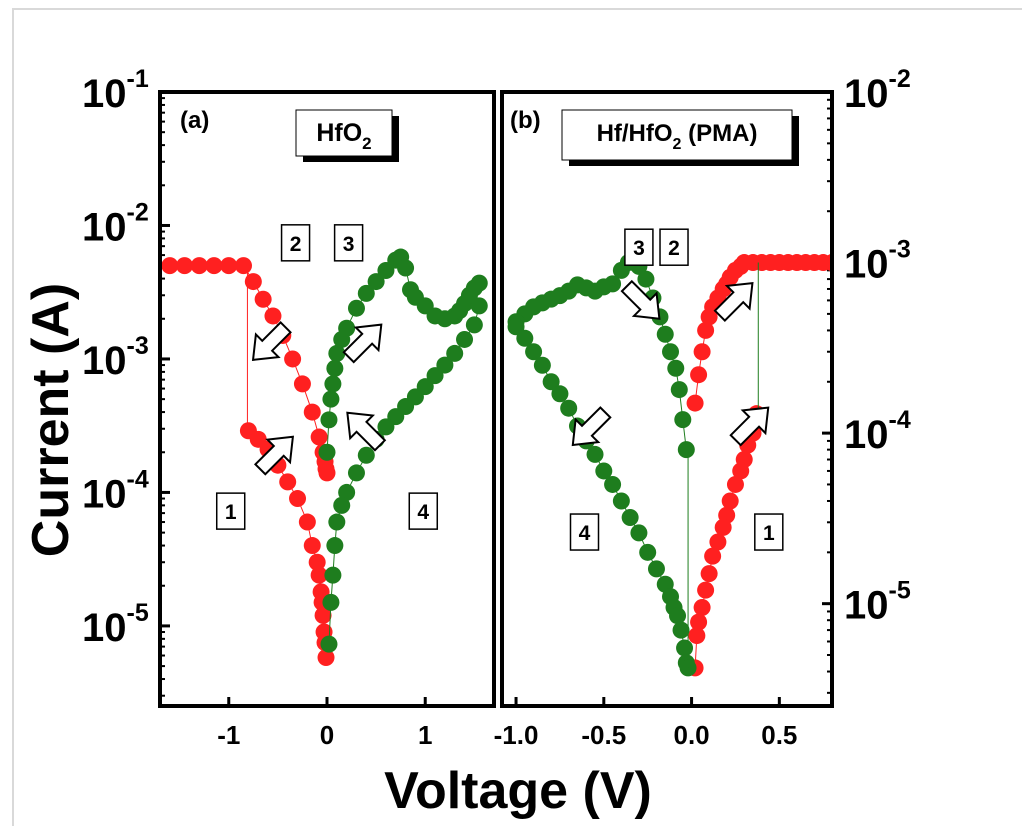  Describe the element at coordinates (347, 135) in the screenshot. I see `panel-a-title-box: HfO2` at that location.